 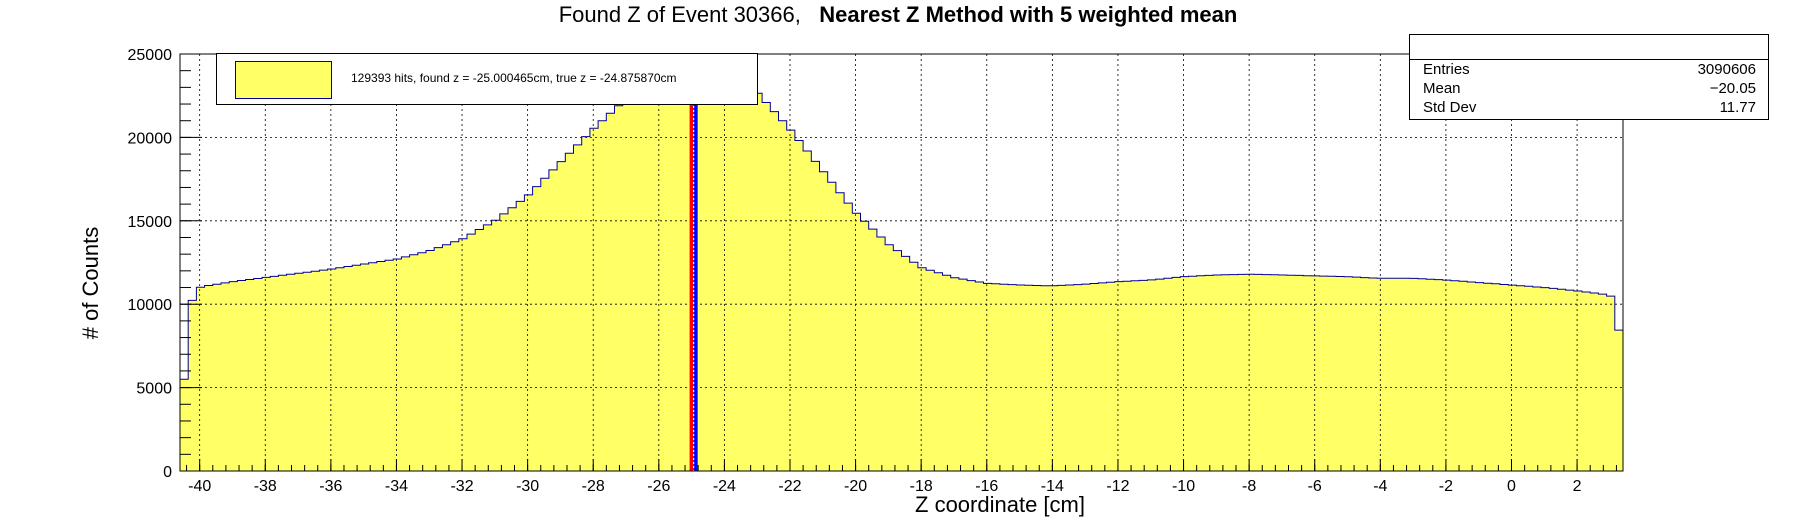 I want to click on x-tick-label: -36, so click(x=330, y=486).